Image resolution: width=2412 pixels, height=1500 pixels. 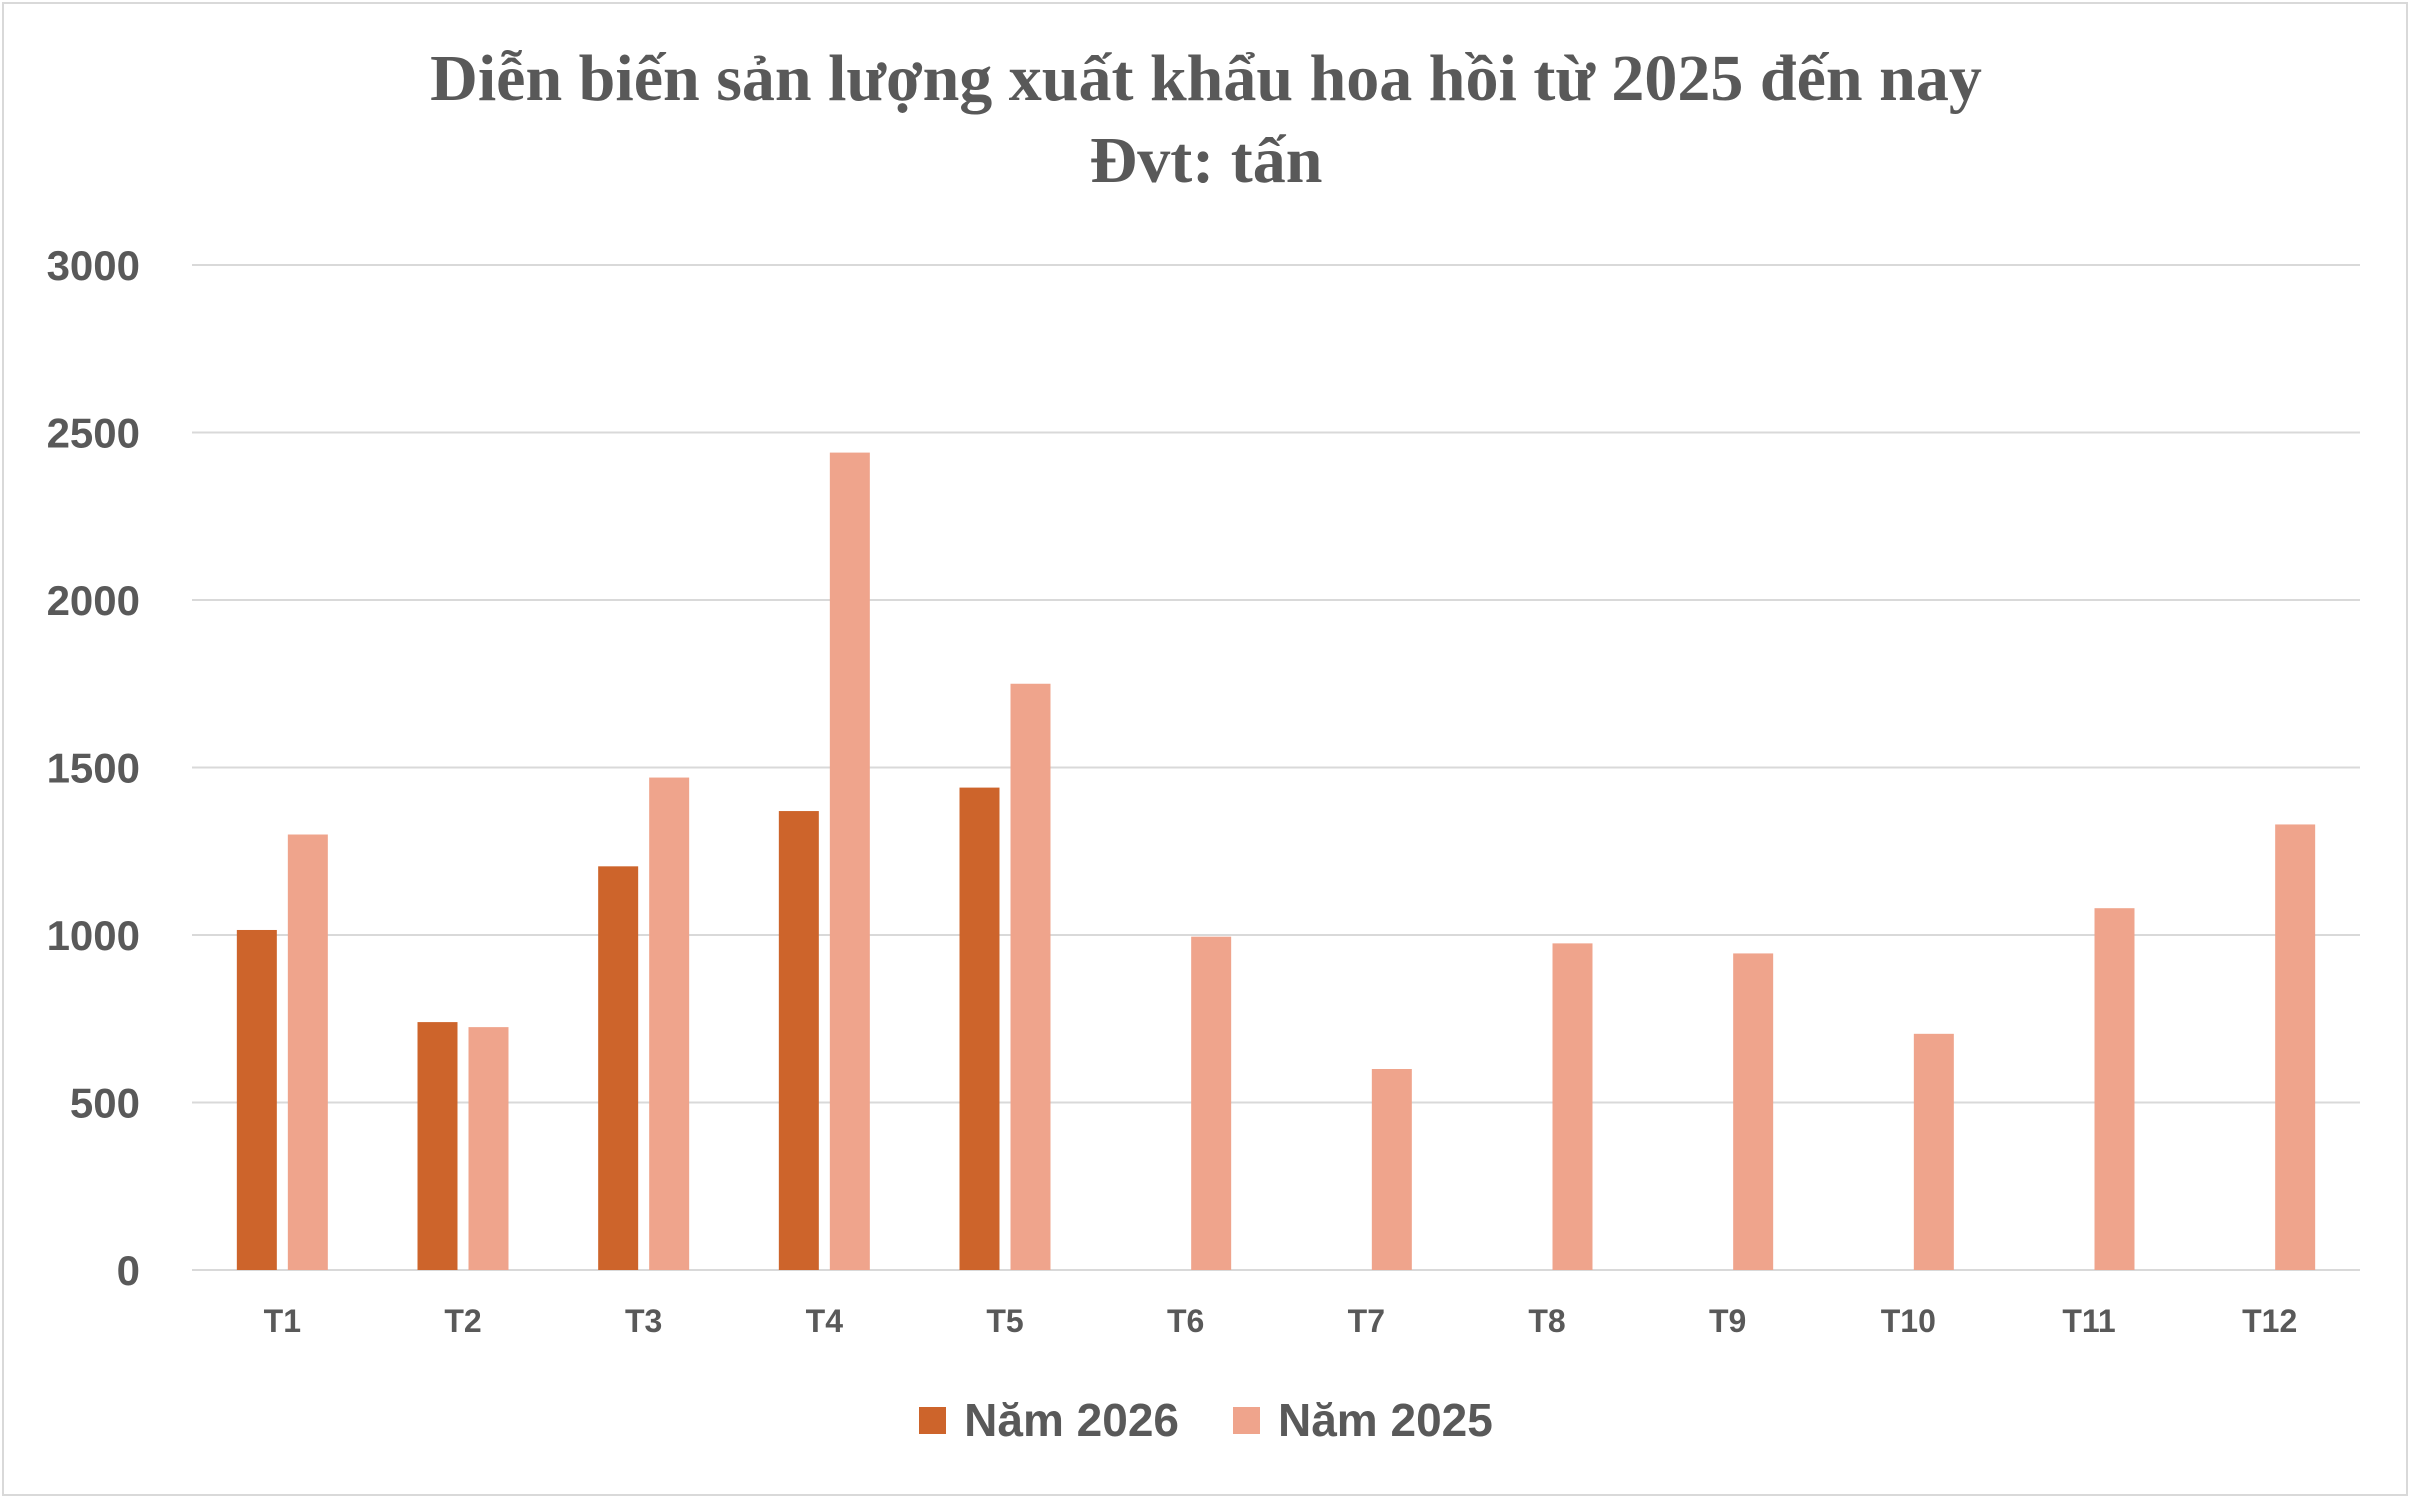 I want to click on legend-label-series-2: Năm 2025, so click(x=1385, y=1420).